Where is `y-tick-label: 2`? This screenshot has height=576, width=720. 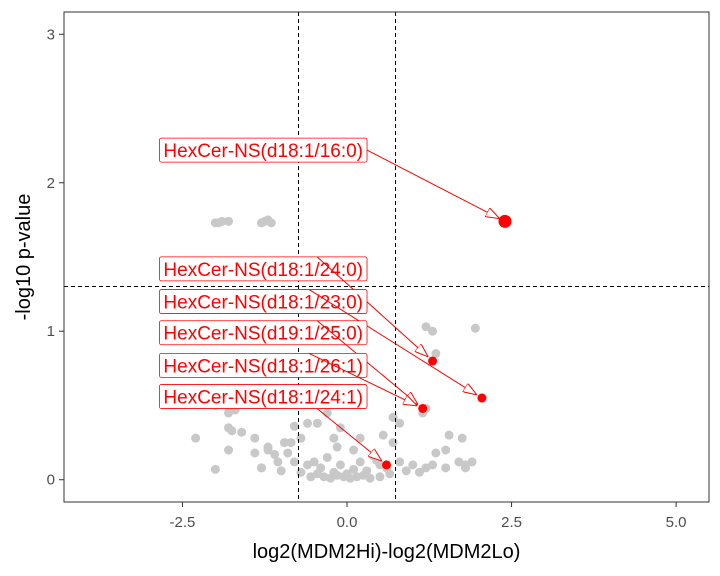 y-tick-label: 2 is located at coordinates (51, 183).